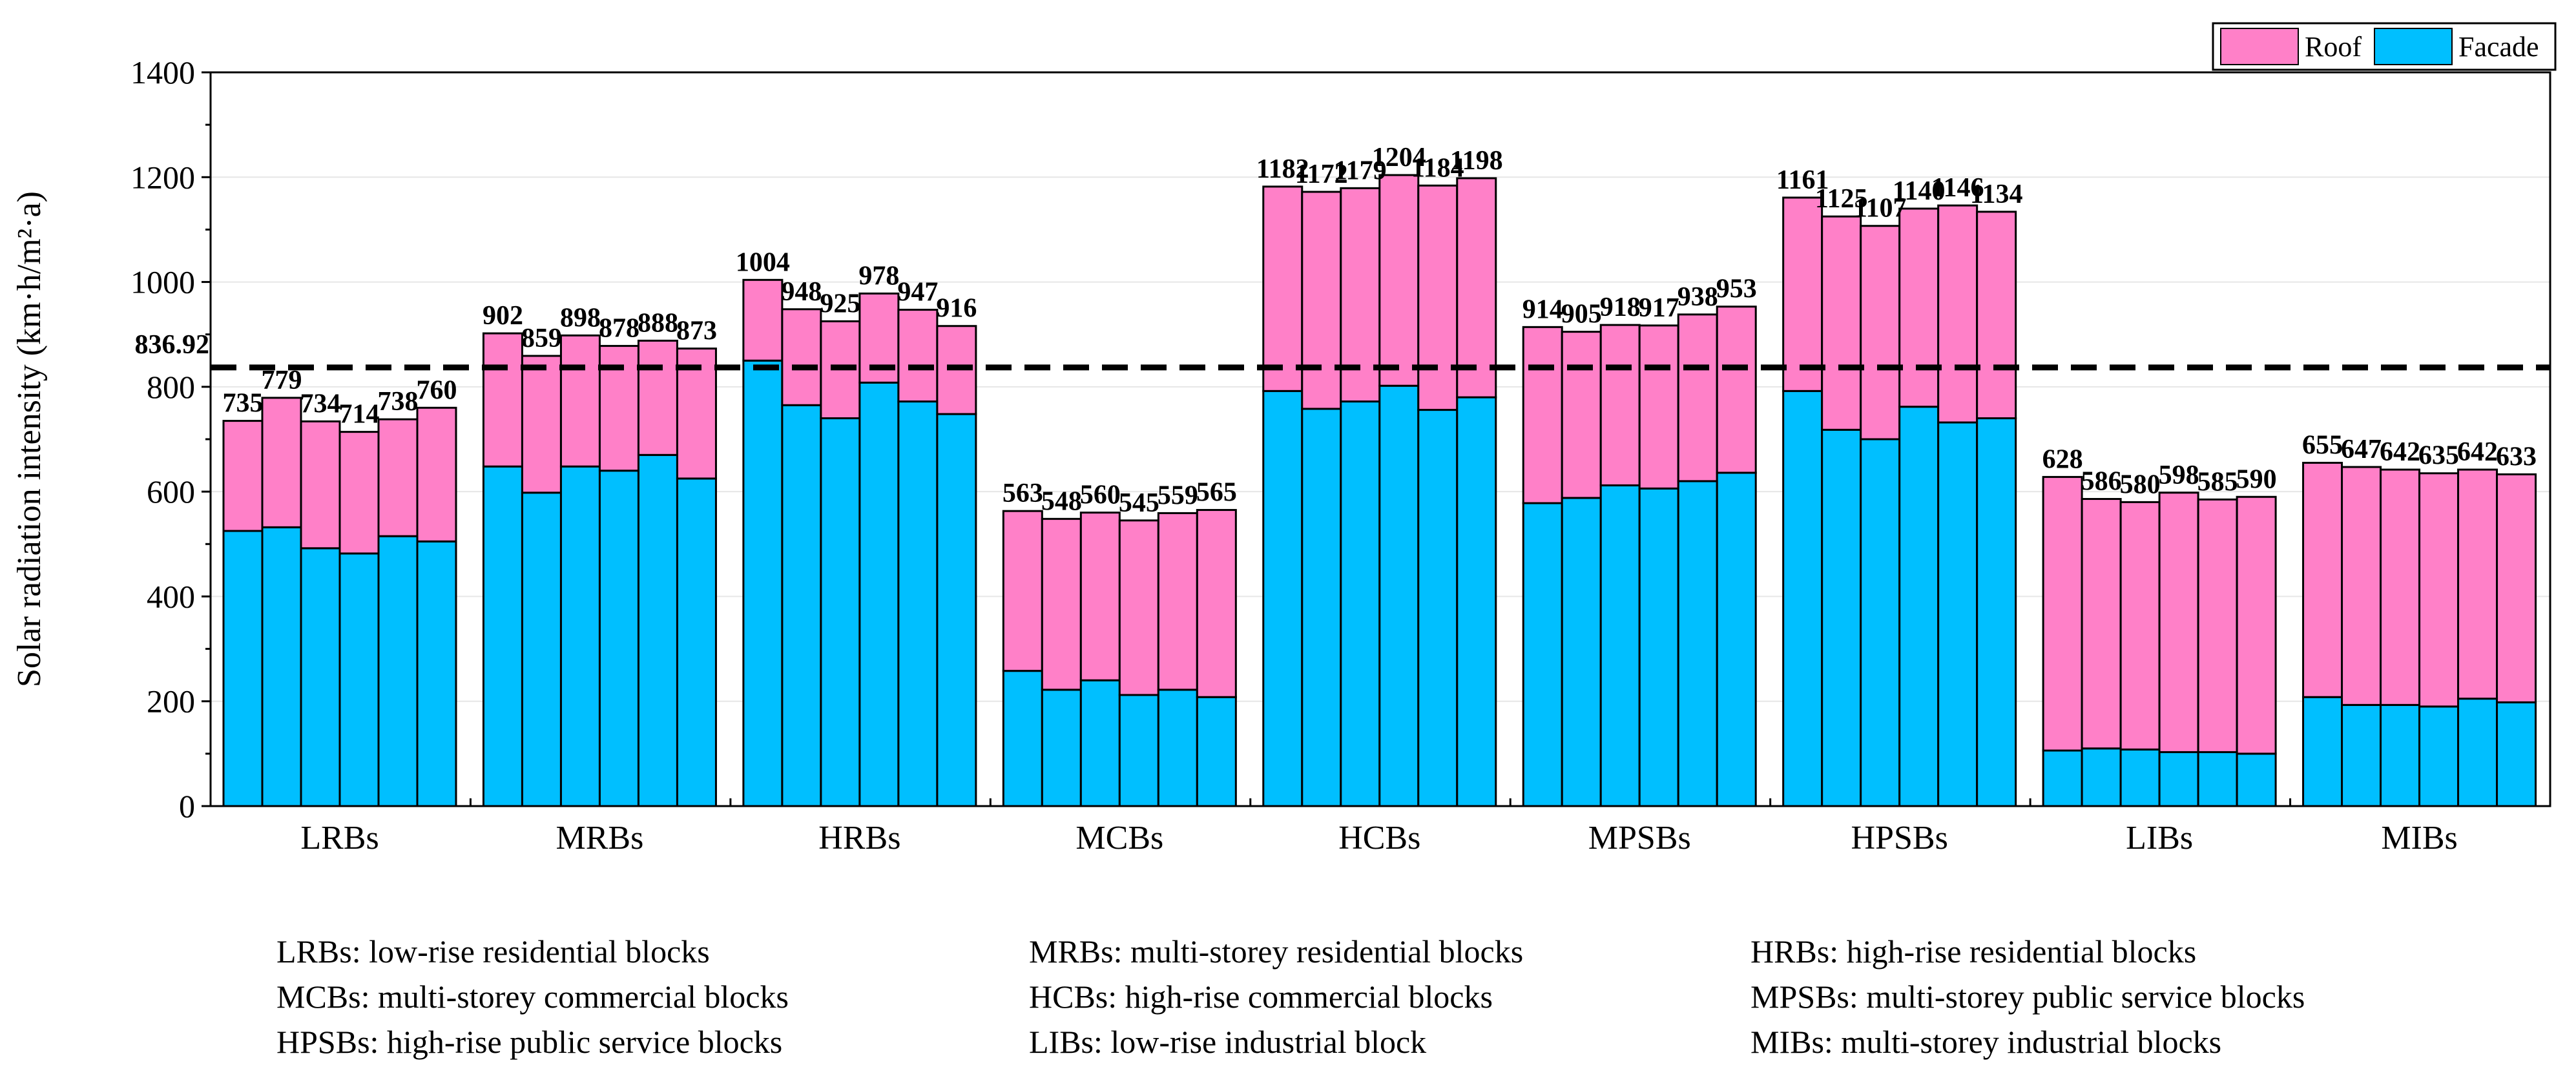 The image size is (2576, 1089). Describe the element at coordinates (1061, 501) in the screenshot. I see `data-label: 548` at that location.